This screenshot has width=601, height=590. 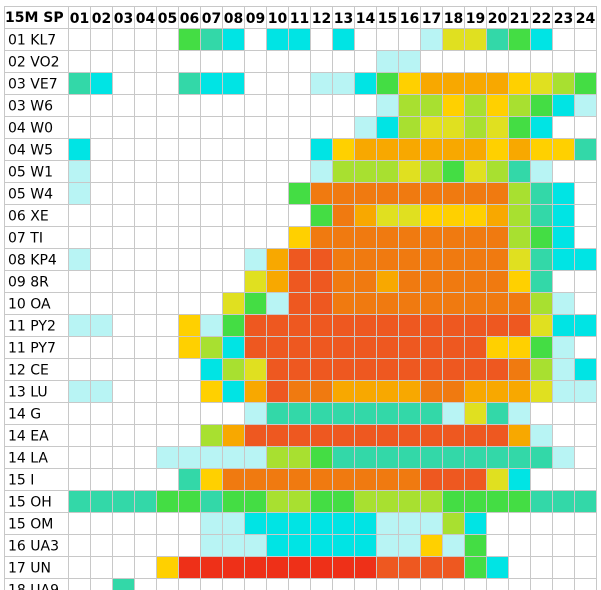 What do you see at coordinates (300, 523) in the screenshot?
I see `band-row: 15 OM` at bounding box center [300, 523].